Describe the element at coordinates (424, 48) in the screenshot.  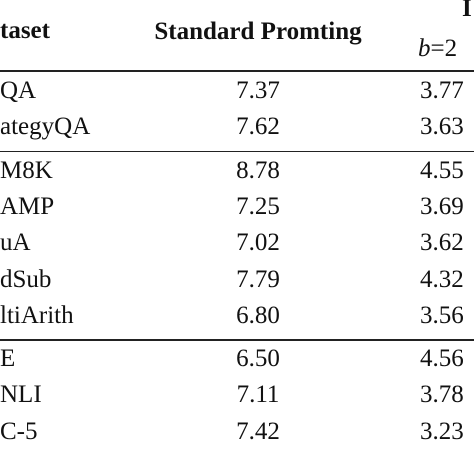
I see `header-var: b` at that location.